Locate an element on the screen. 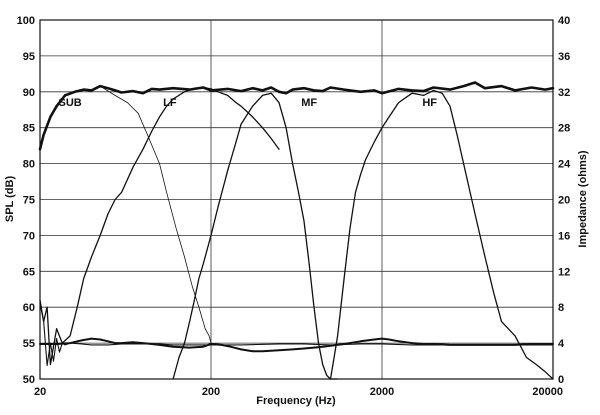 The height and width of the screenshot is (415, 600). y2-tick-label: 4 is located at coordinates (561, 344).